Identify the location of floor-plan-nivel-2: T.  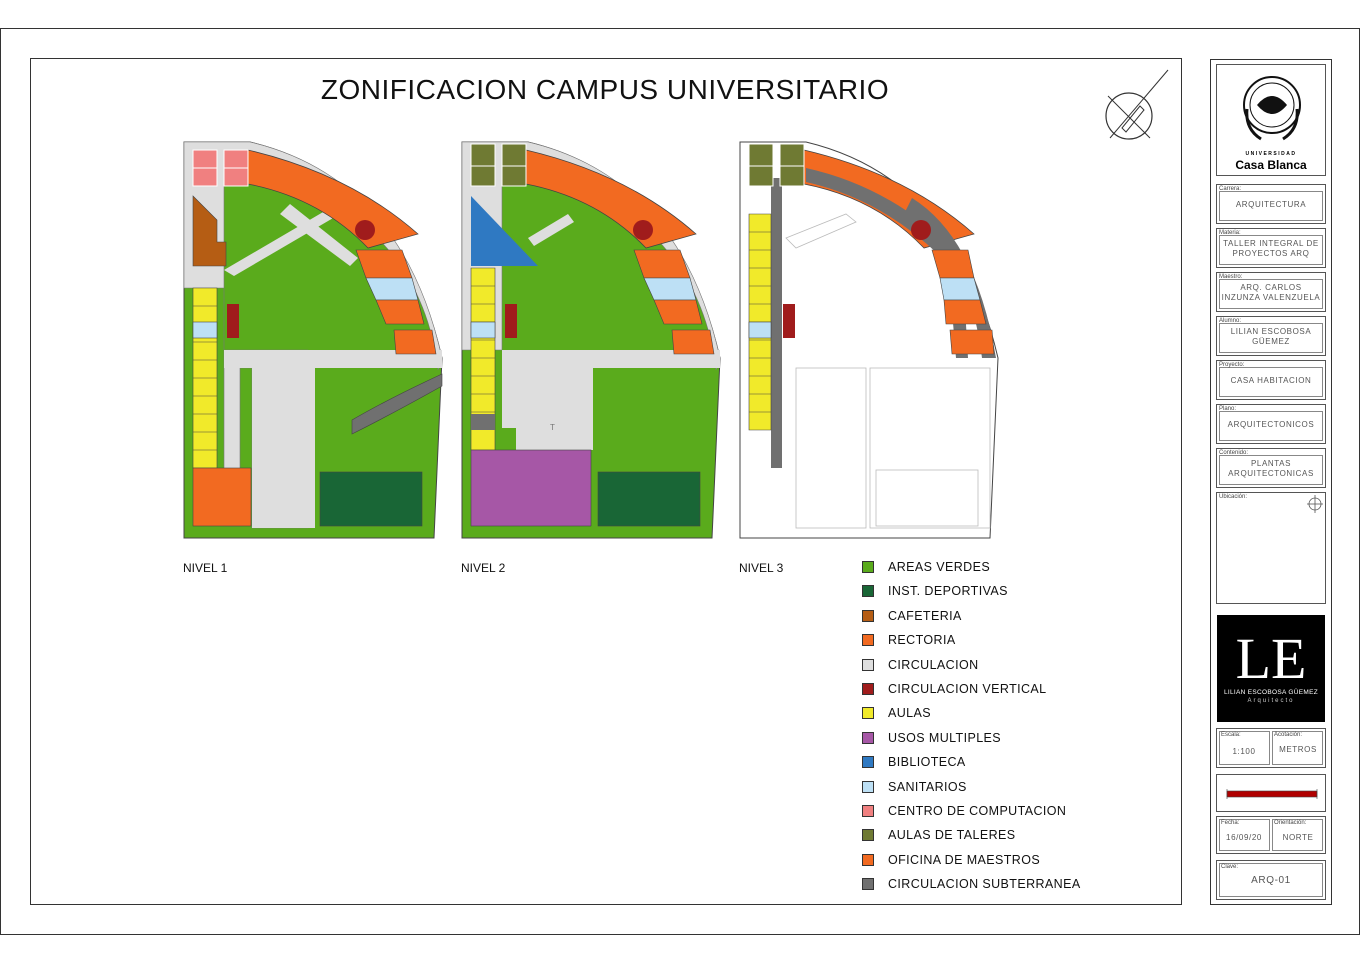
(591, 340).